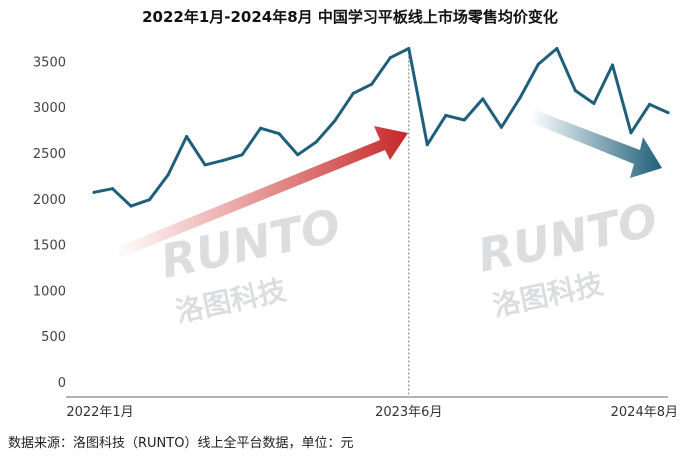 The height and width of the screenshot is (456, 700). Describe the element at coordinates (596, 144) in the screenshot. I see `falling-trend-arrow` at that location.